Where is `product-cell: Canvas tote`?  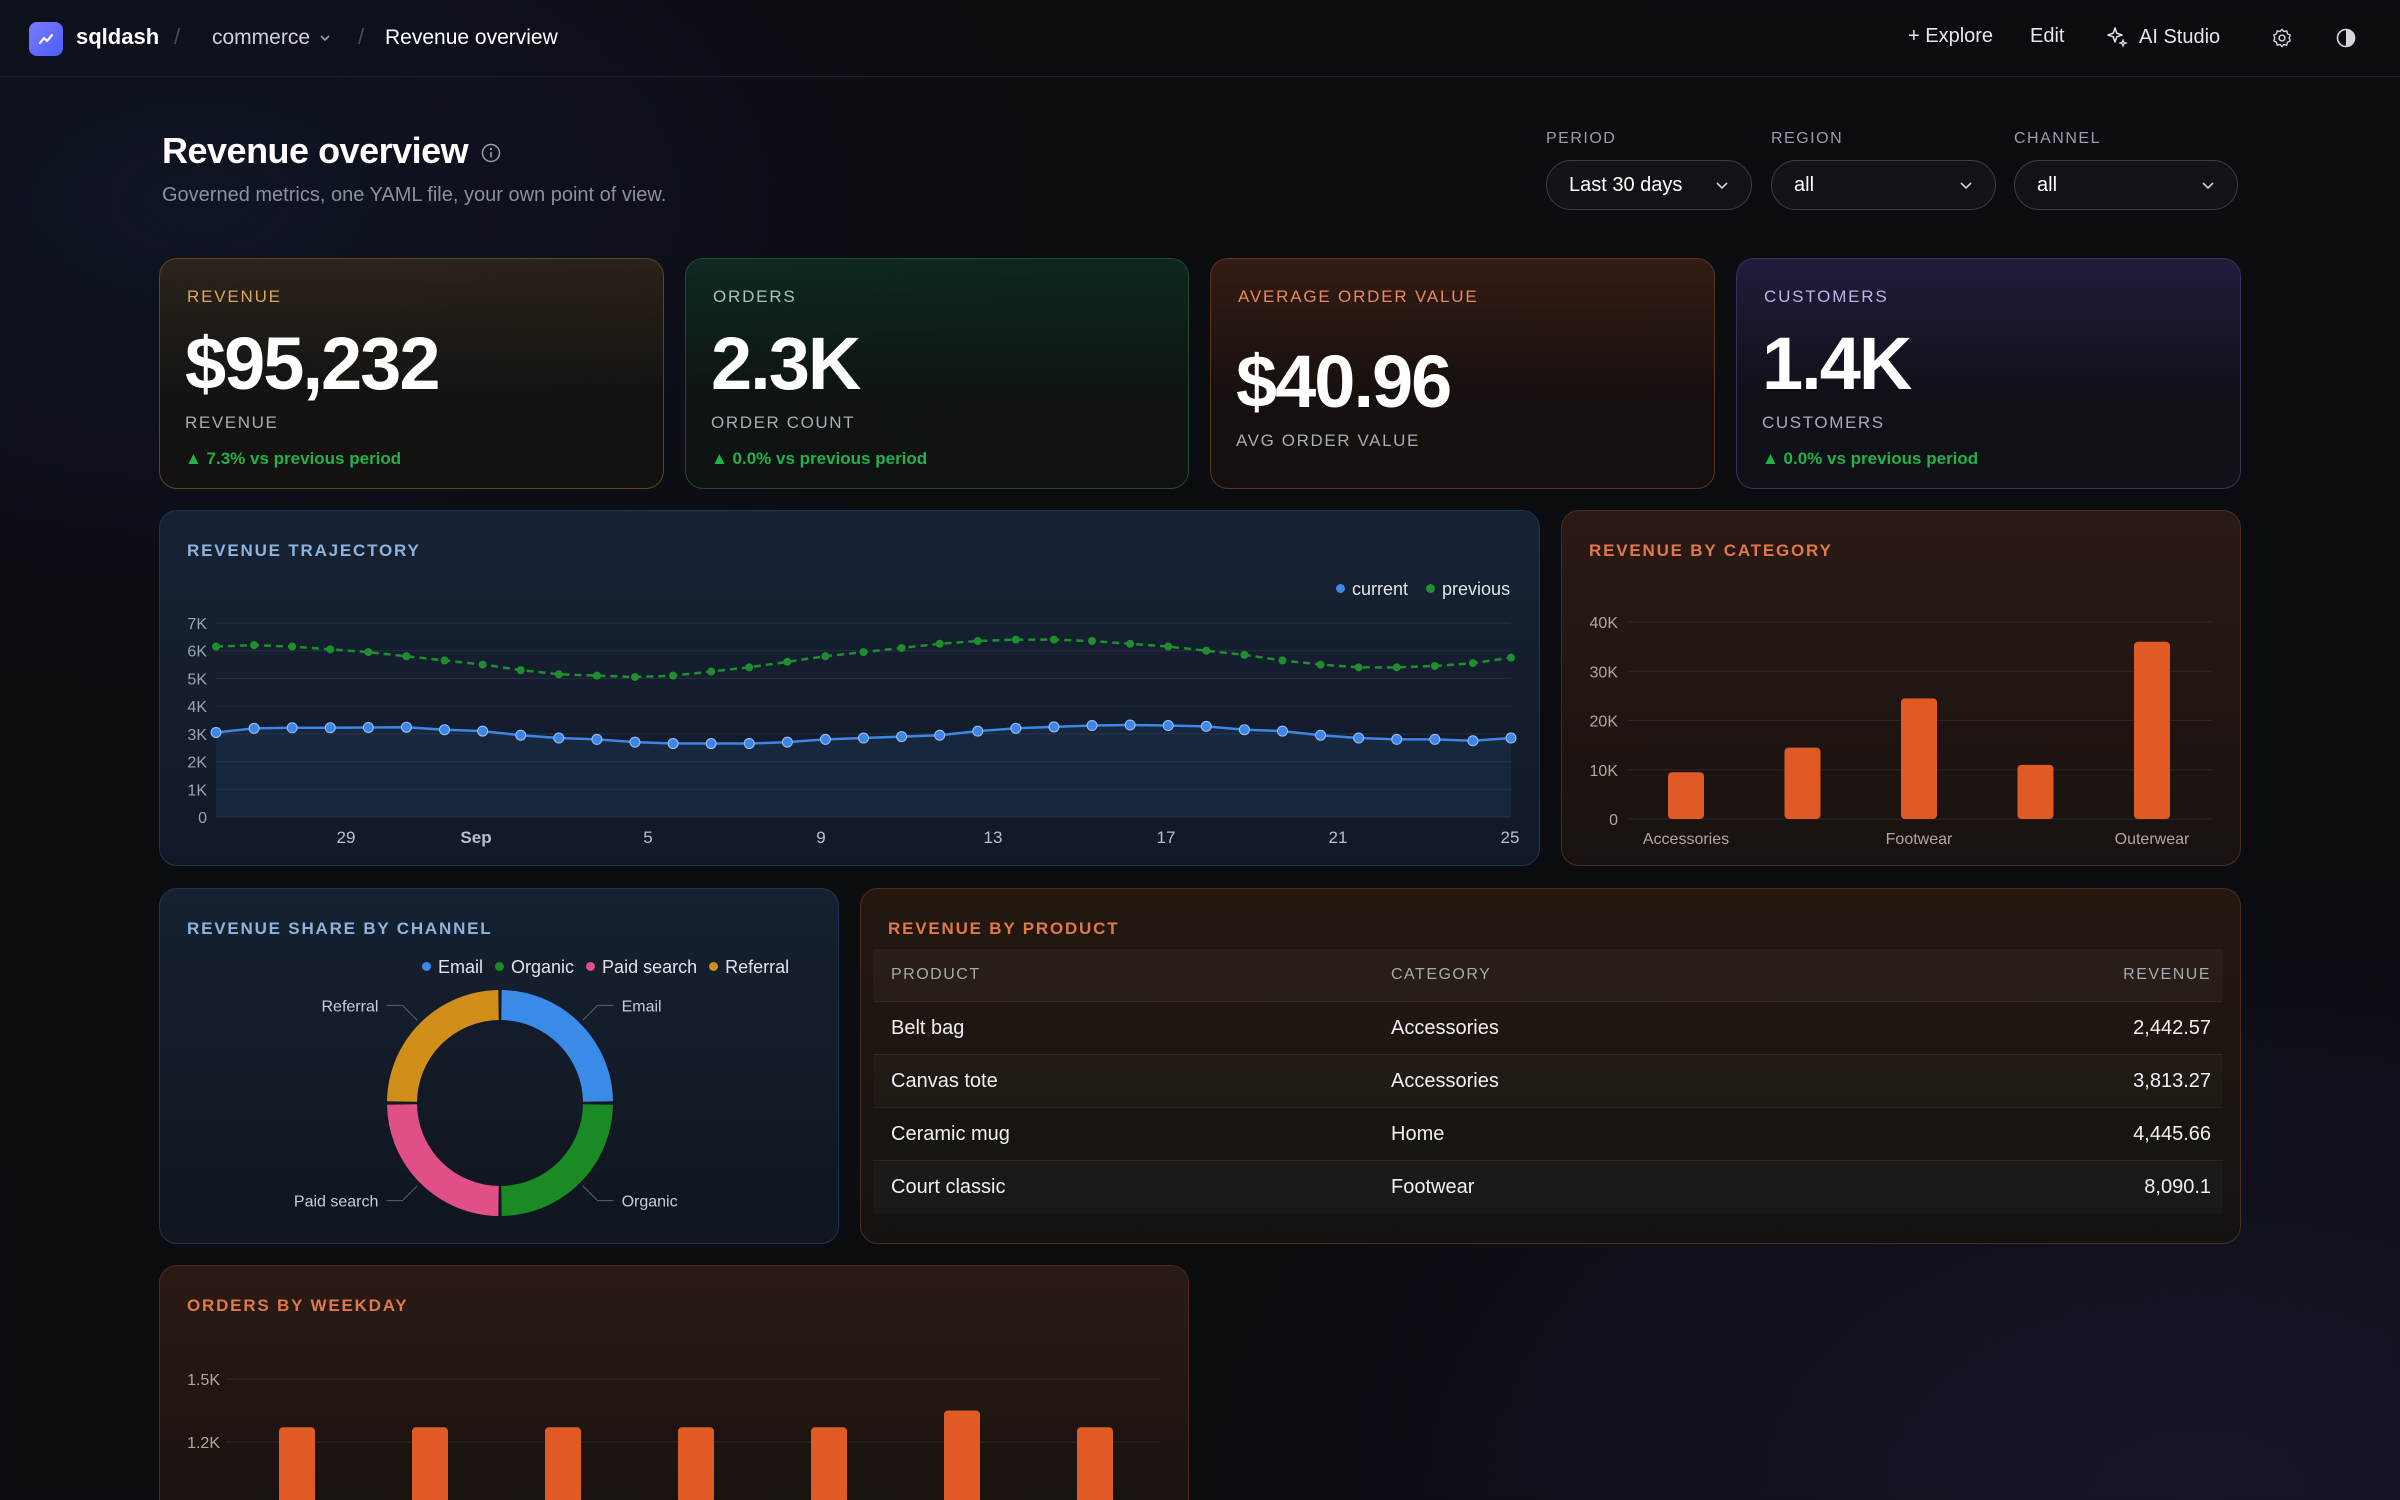 product-cell: Canvas tote is located at coordinates (944, 1080).